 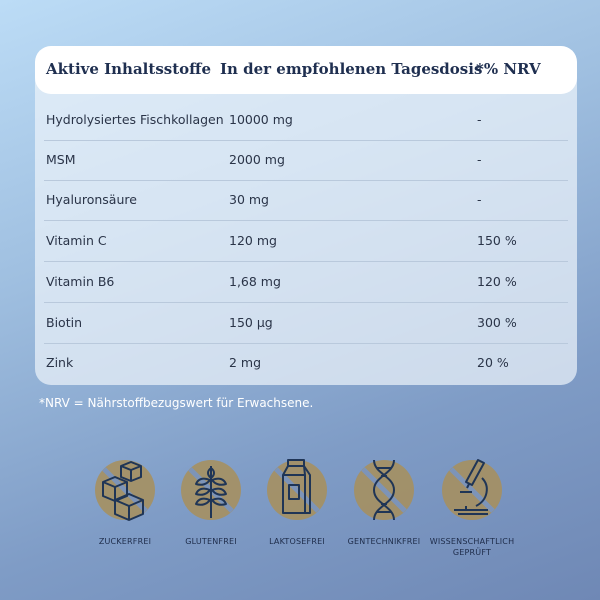 What do you see at coordinates (306, 161) in the screenshot?
I see `table-row: MSM 2000 mg -` at bounding box center [306, 161].